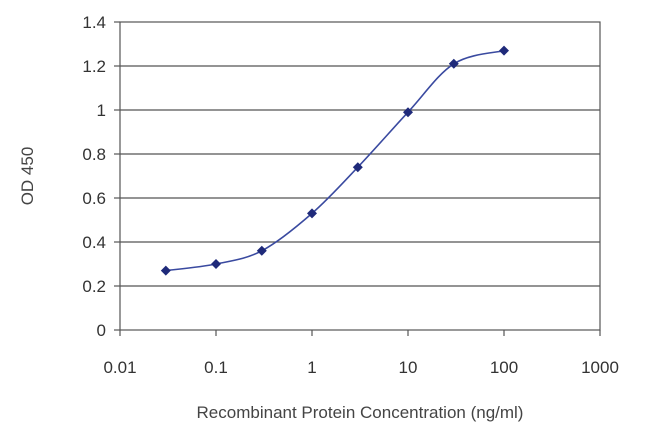 The image size is (650, 434). Describe the element at coordinates (504, 367) in the screenshot. I see `x-tick-label: 100` at that location.